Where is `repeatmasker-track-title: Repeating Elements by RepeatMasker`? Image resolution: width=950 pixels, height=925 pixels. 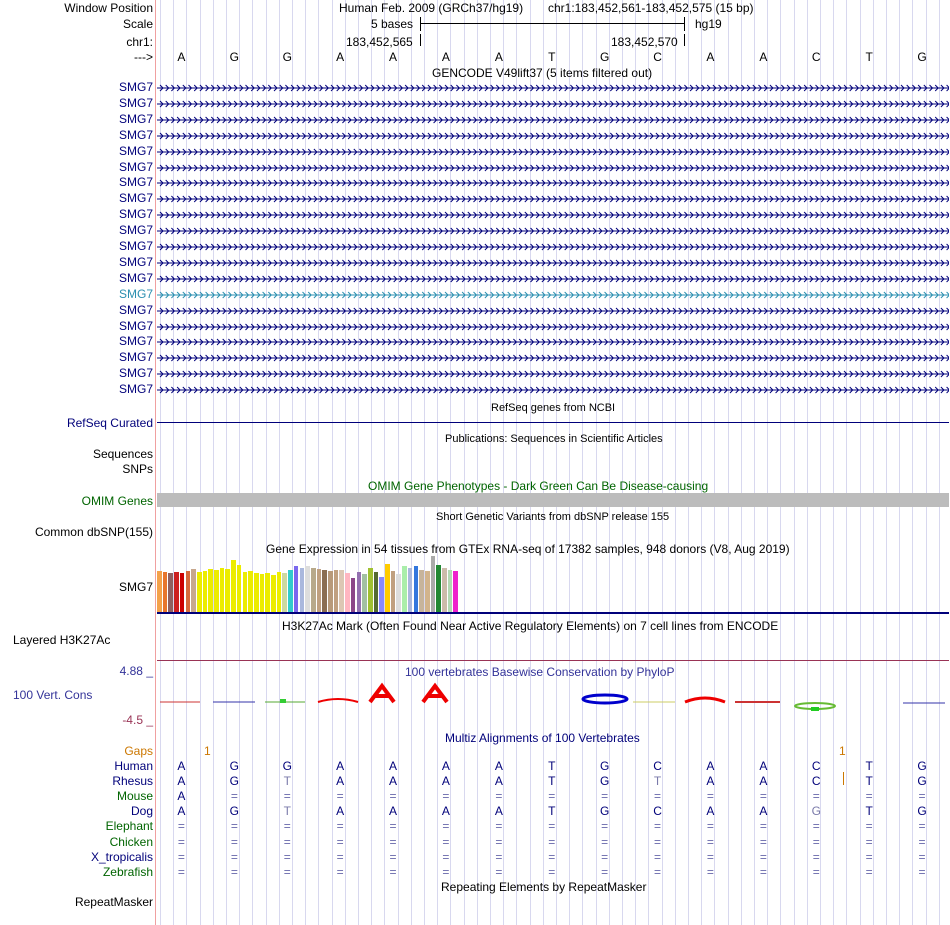 repeatmasker-track-title: Repeating Elements by RepeatMasker is located at coordinates (544, 887).